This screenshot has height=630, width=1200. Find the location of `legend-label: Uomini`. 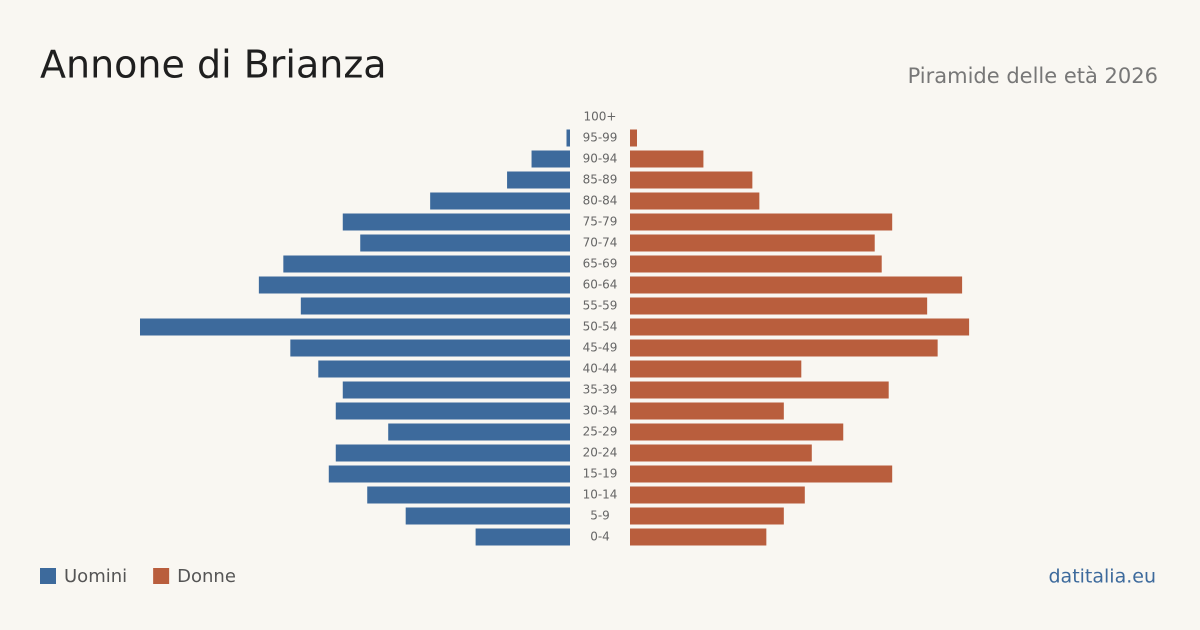

legend-label: Uomini is located at coordinates (95, 576).